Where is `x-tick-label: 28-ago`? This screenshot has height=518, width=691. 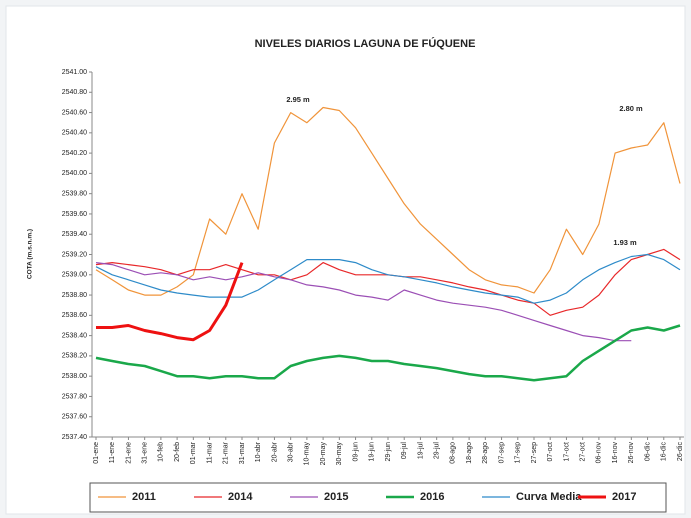 x-tick-label: 28-ago is located at coordinates (485, 453).